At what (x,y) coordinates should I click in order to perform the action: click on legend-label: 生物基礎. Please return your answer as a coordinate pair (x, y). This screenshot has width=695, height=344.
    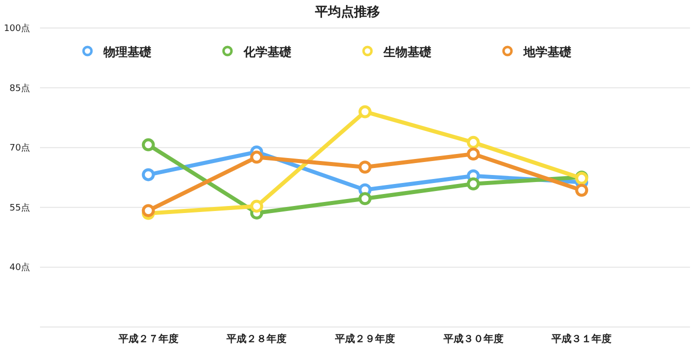
    Looking at the image, I should click on (407, 52).